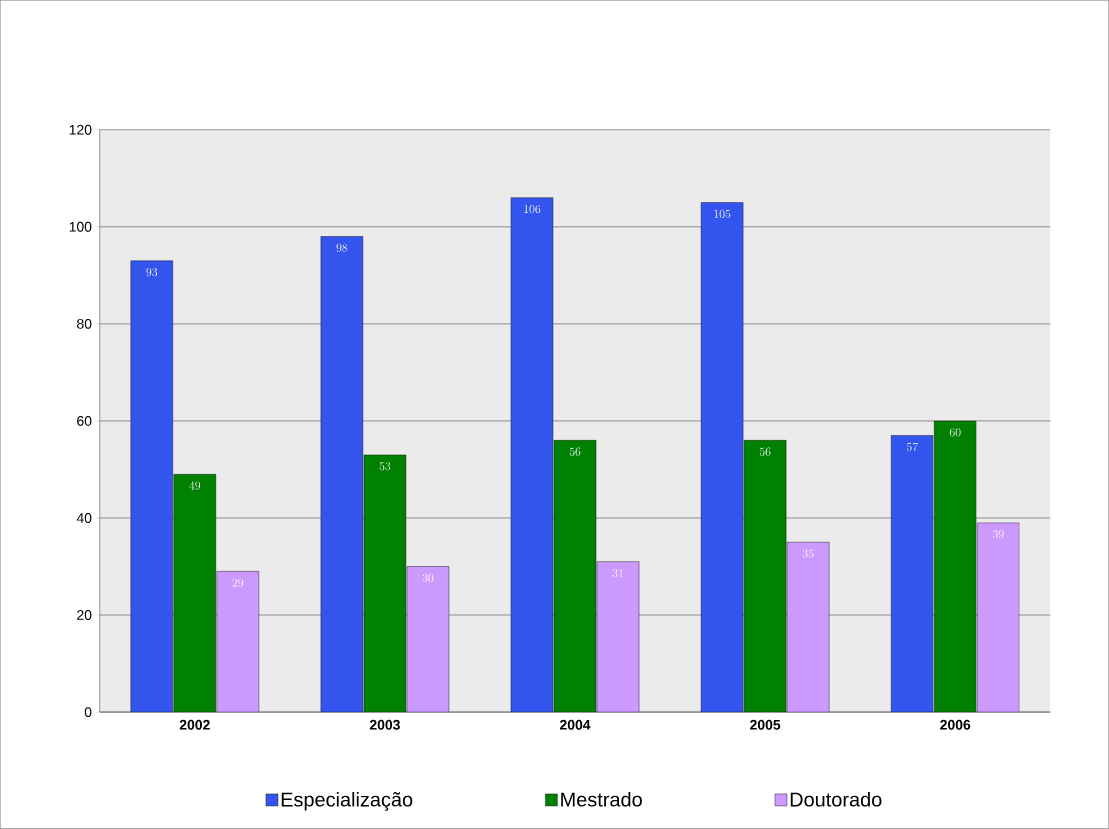 Image resolution: width=1109 pixels, height=829 pixels. I want to click on x-tick-label: 2002, so click(194, 724).